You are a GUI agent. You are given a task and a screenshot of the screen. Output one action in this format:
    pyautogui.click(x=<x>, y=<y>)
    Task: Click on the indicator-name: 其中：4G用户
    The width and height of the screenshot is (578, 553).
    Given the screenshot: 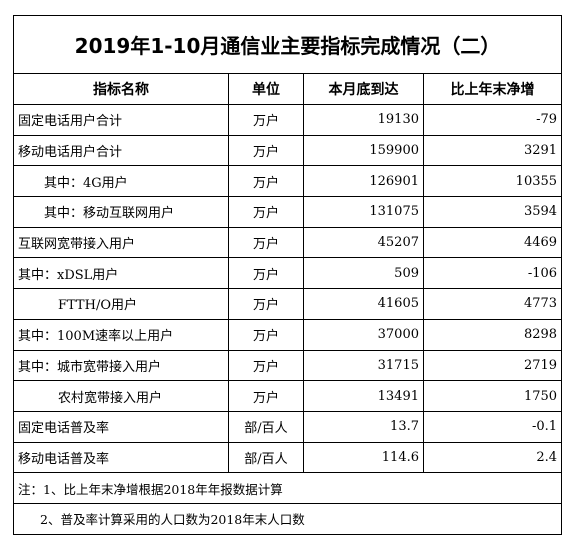 What is the action you would take?
    pyautogui.click(x=121, y=181)
    